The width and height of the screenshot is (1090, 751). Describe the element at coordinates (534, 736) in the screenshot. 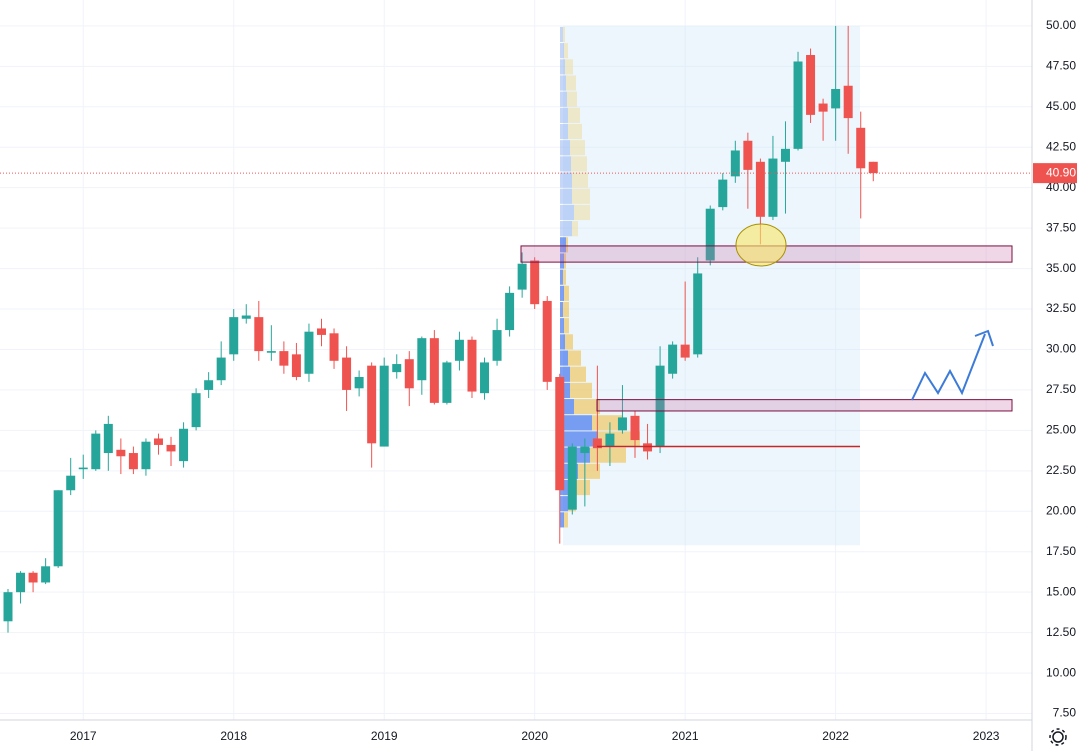

I see `x-tick-label: 2020` at that location.